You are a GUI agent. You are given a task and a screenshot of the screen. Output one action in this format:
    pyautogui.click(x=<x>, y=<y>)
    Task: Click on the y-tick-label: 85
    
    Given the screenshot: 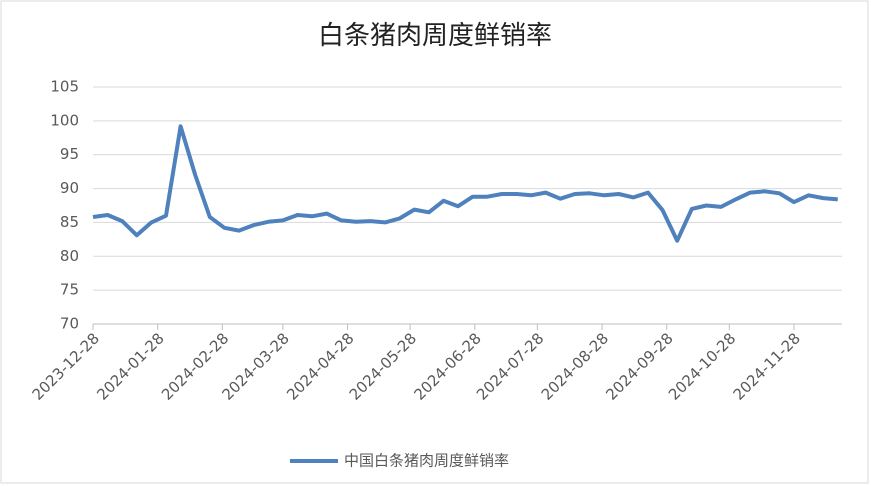 What is the action you would take?
    pyautogui.click(x=69, y=222)
    